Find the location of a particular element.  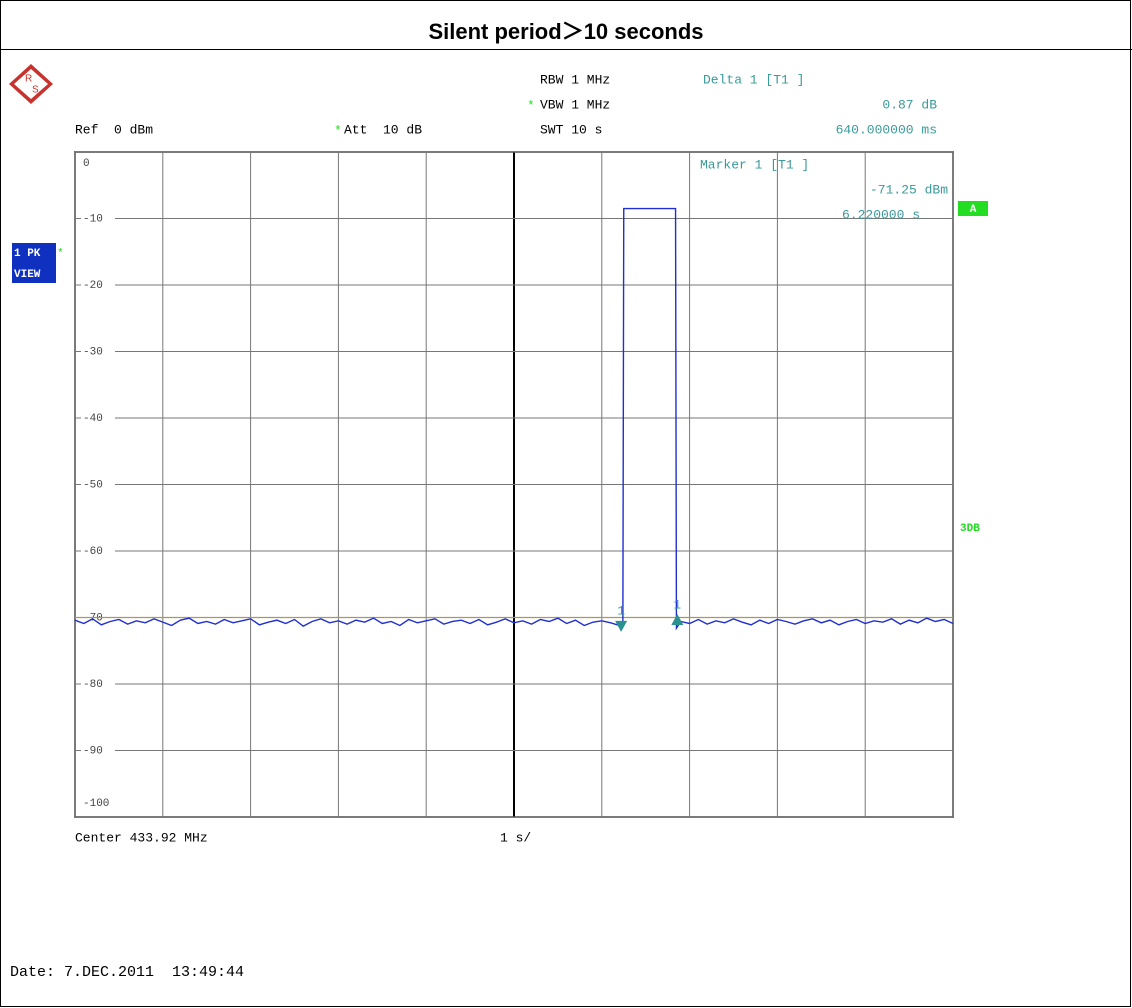

logo: R S is located at coordinates (31, 84).